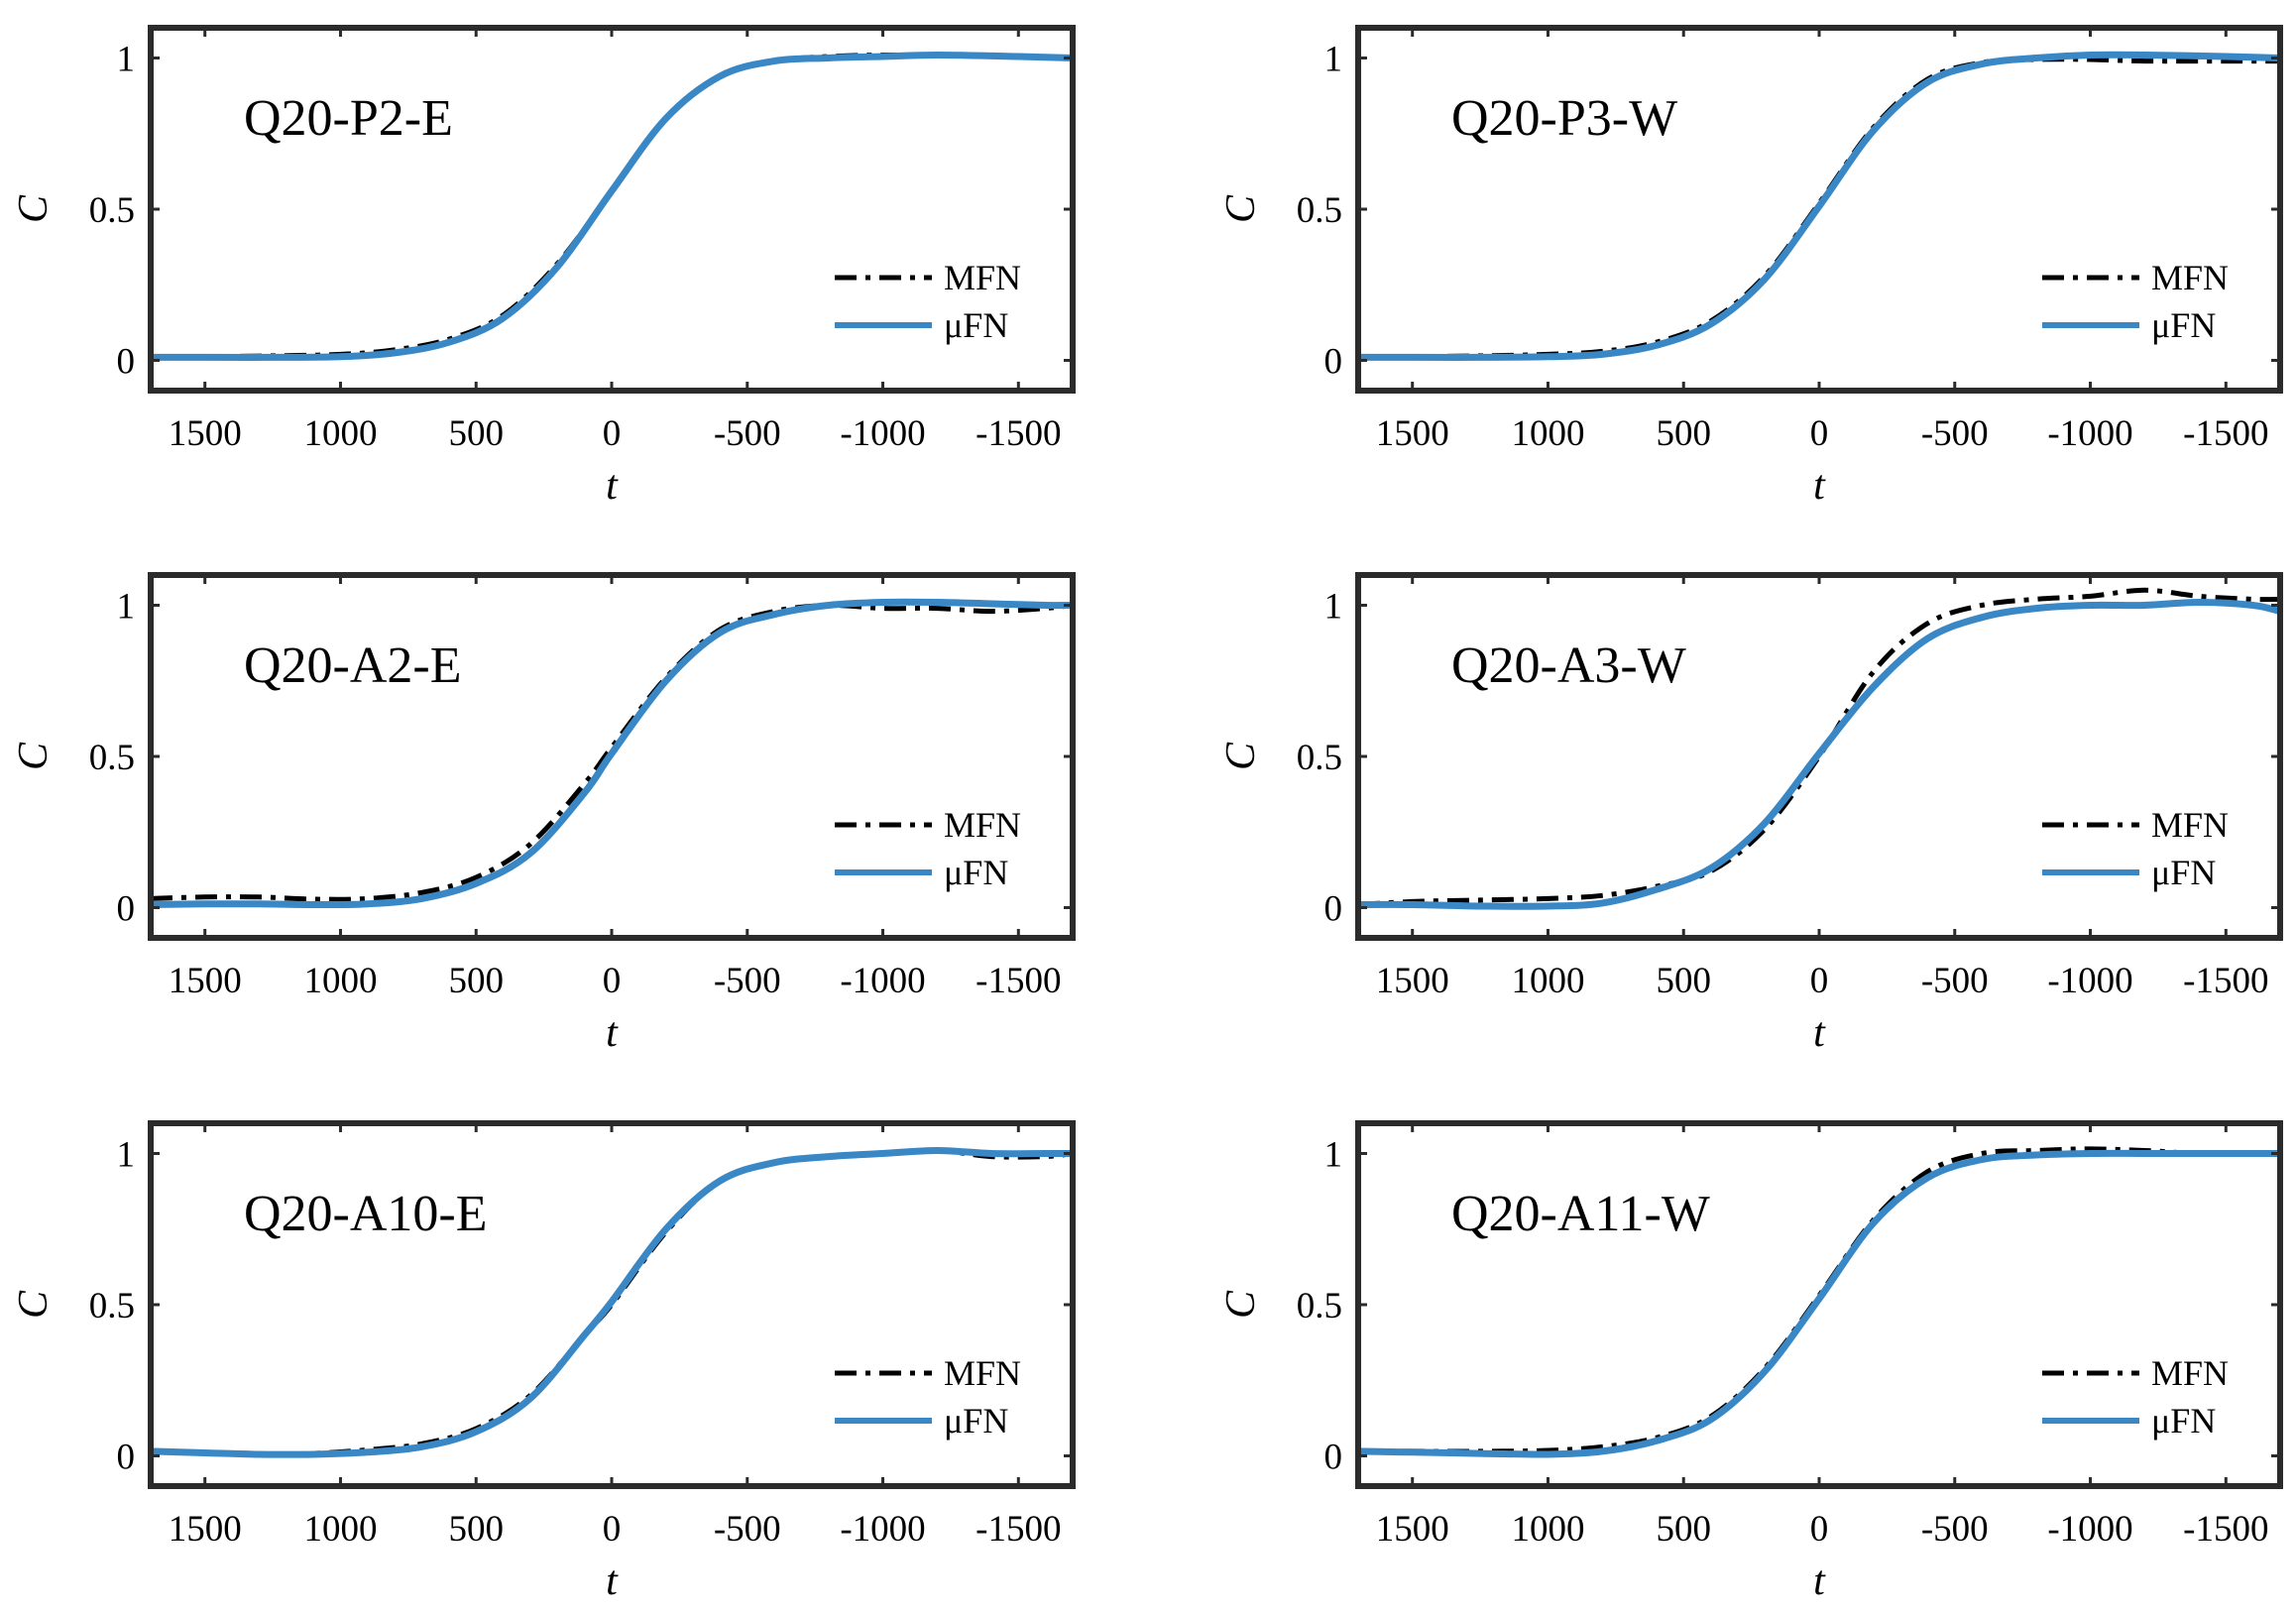  I want to click on panel-title: Q20-A10-E, so click(366, 1214).